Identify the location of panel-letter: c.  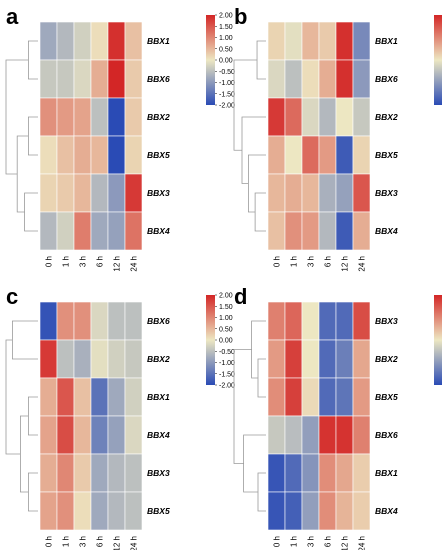
(12, 296).